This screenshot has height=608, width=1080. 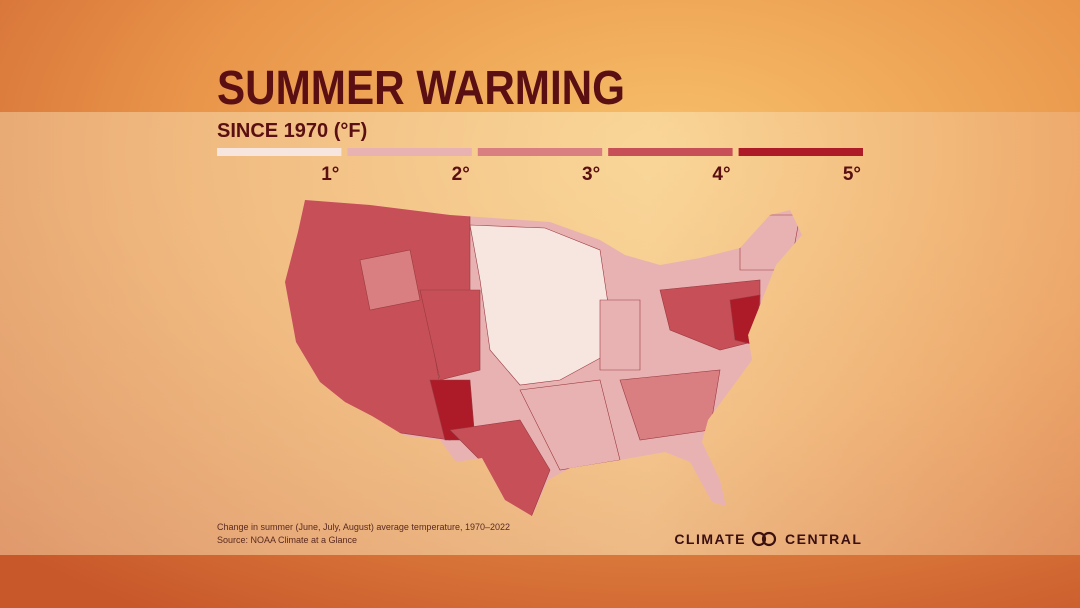 I want to click on subtitle: SINCE 1970 (°F), so click(x=292, y=131).